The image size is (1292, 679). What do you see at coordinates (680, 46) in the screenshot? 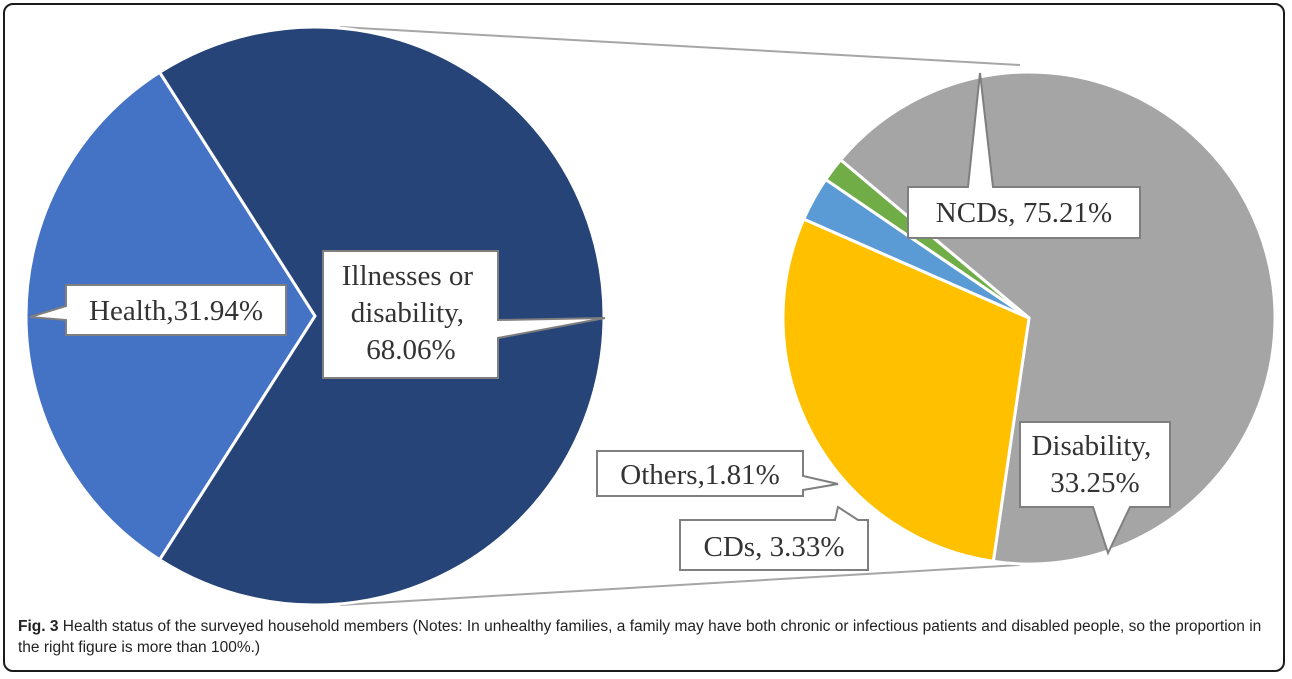
I see `connector-line-top` at bounding box center [680, 46].